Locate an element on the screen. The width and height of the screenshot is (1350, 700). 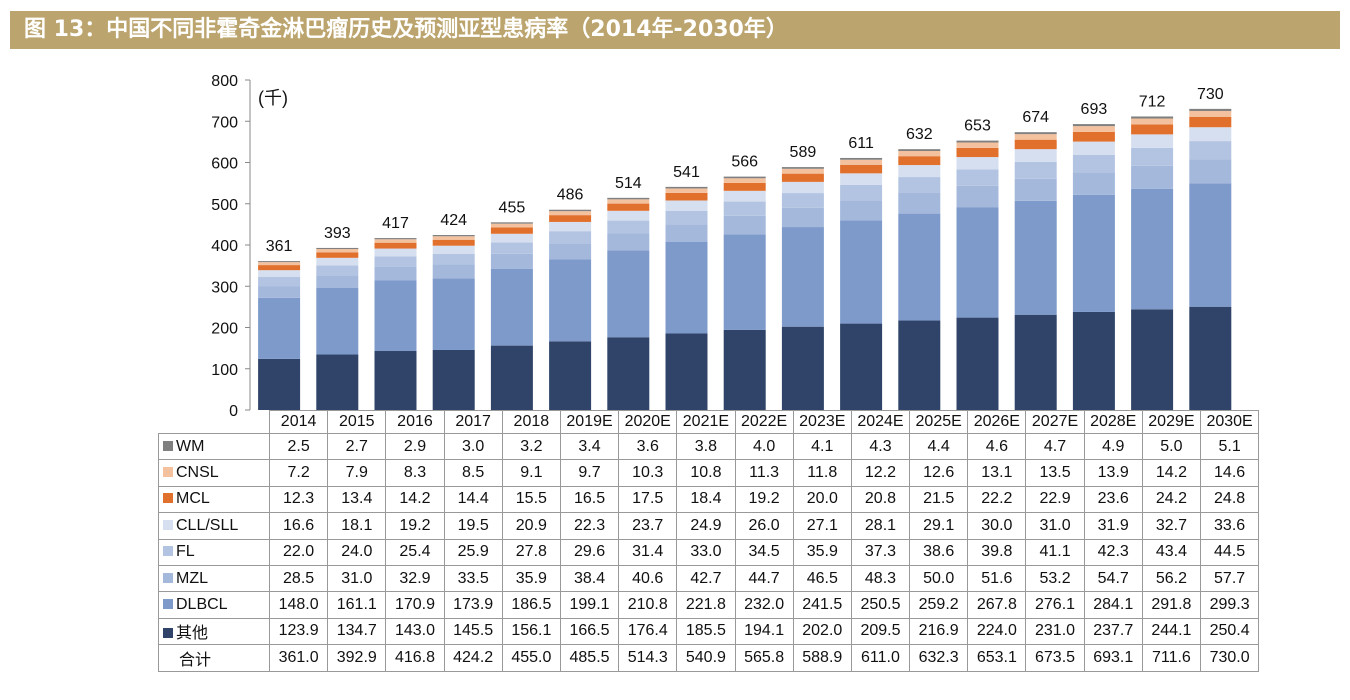
table-cell: 170.9 is located at coordinates (415, 605).